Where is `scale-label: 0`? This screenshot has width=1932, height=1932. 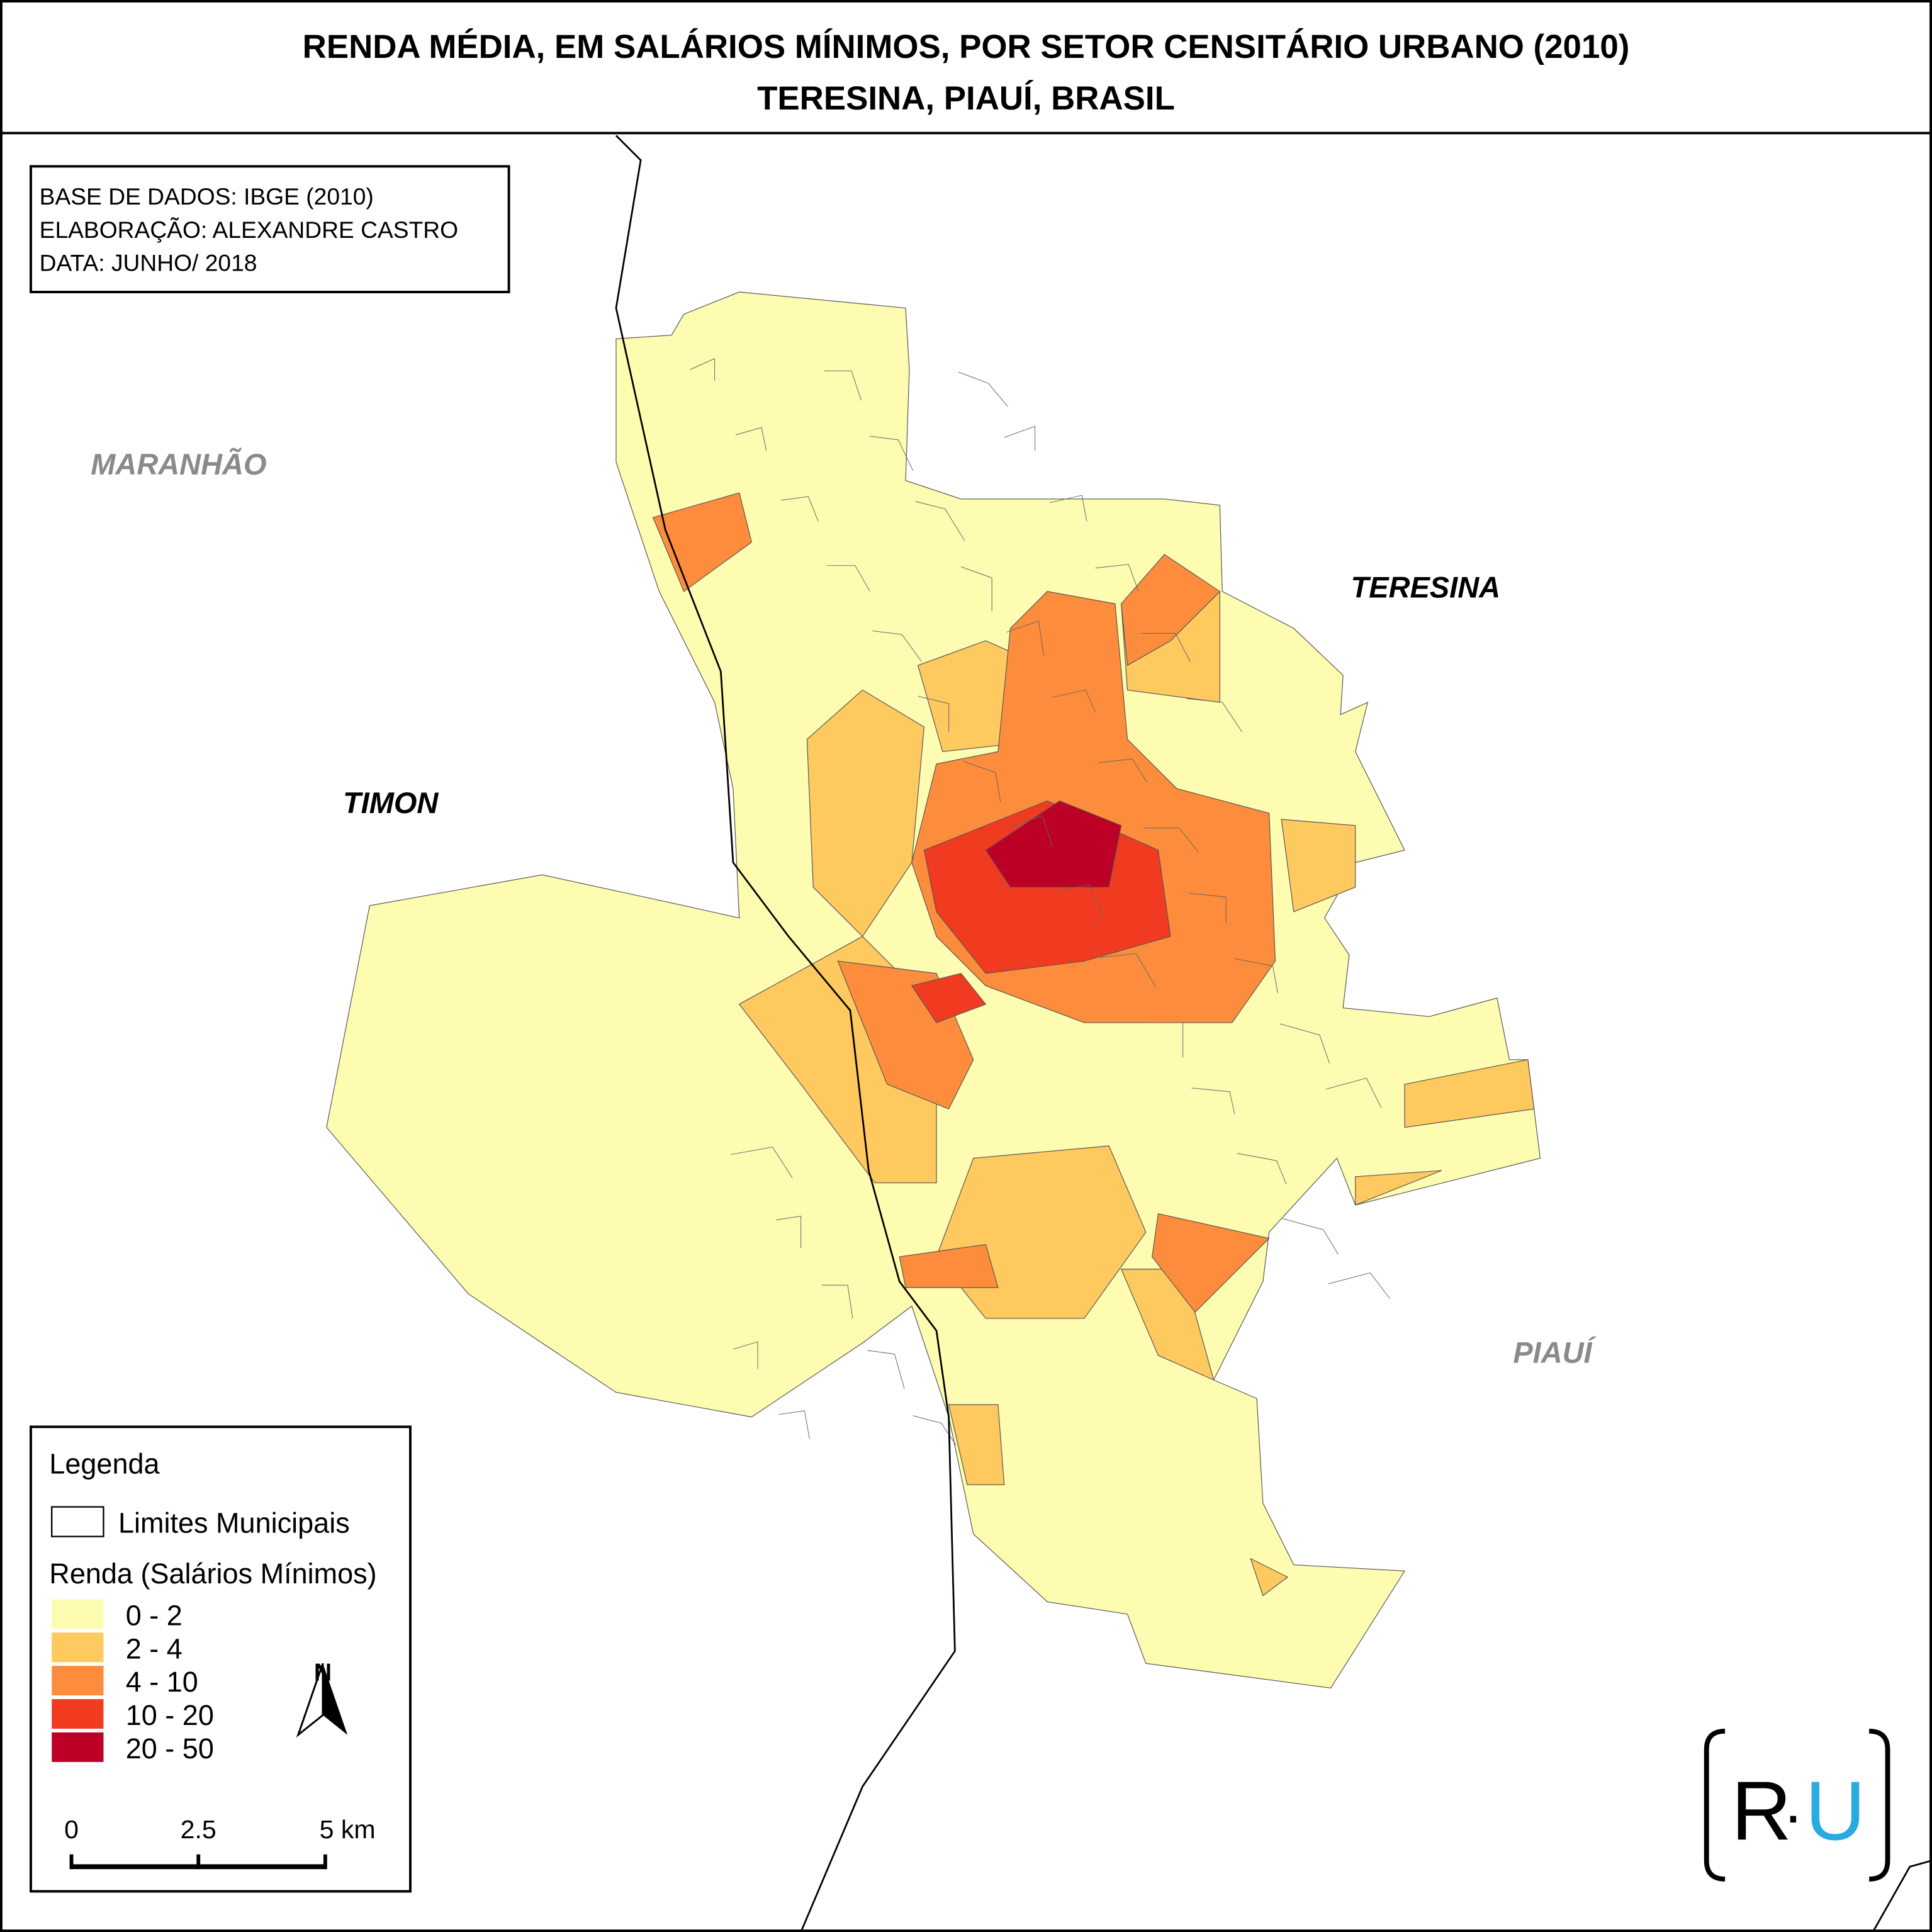 scale-label: 0 is located at coordinates (71, 1829).